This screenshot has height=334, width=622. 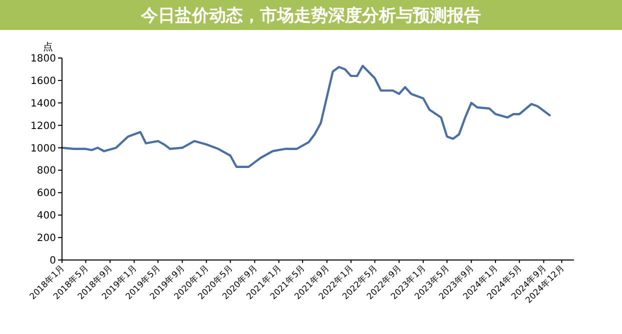 What do you see at coordinates (46, 216) in the screenshot?
I see `y-tick-label: 400` at bounding box center [46, 216].